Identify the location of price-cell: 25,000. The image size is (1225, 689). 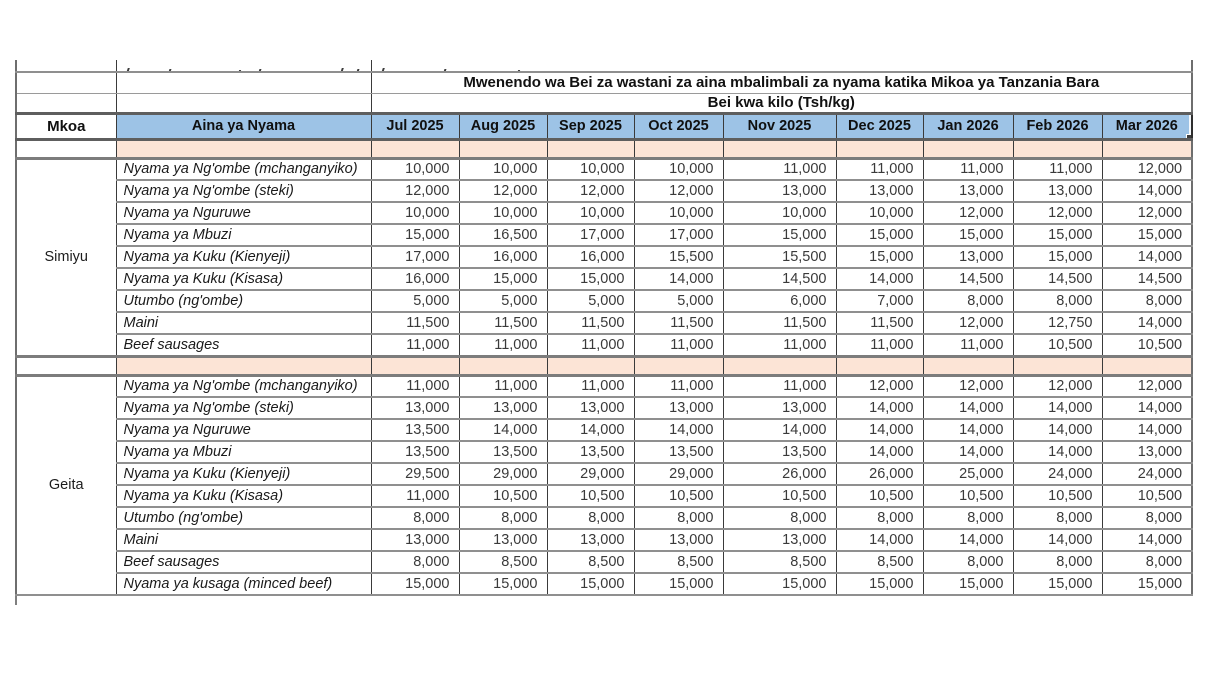
(968, 474).